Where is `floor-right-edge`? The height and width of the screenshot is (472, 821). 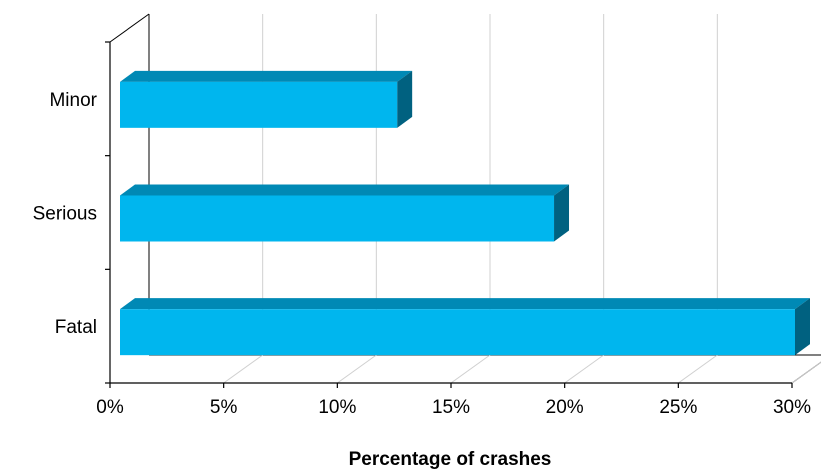
floor-right-edge is located at coordinates (806, 372).